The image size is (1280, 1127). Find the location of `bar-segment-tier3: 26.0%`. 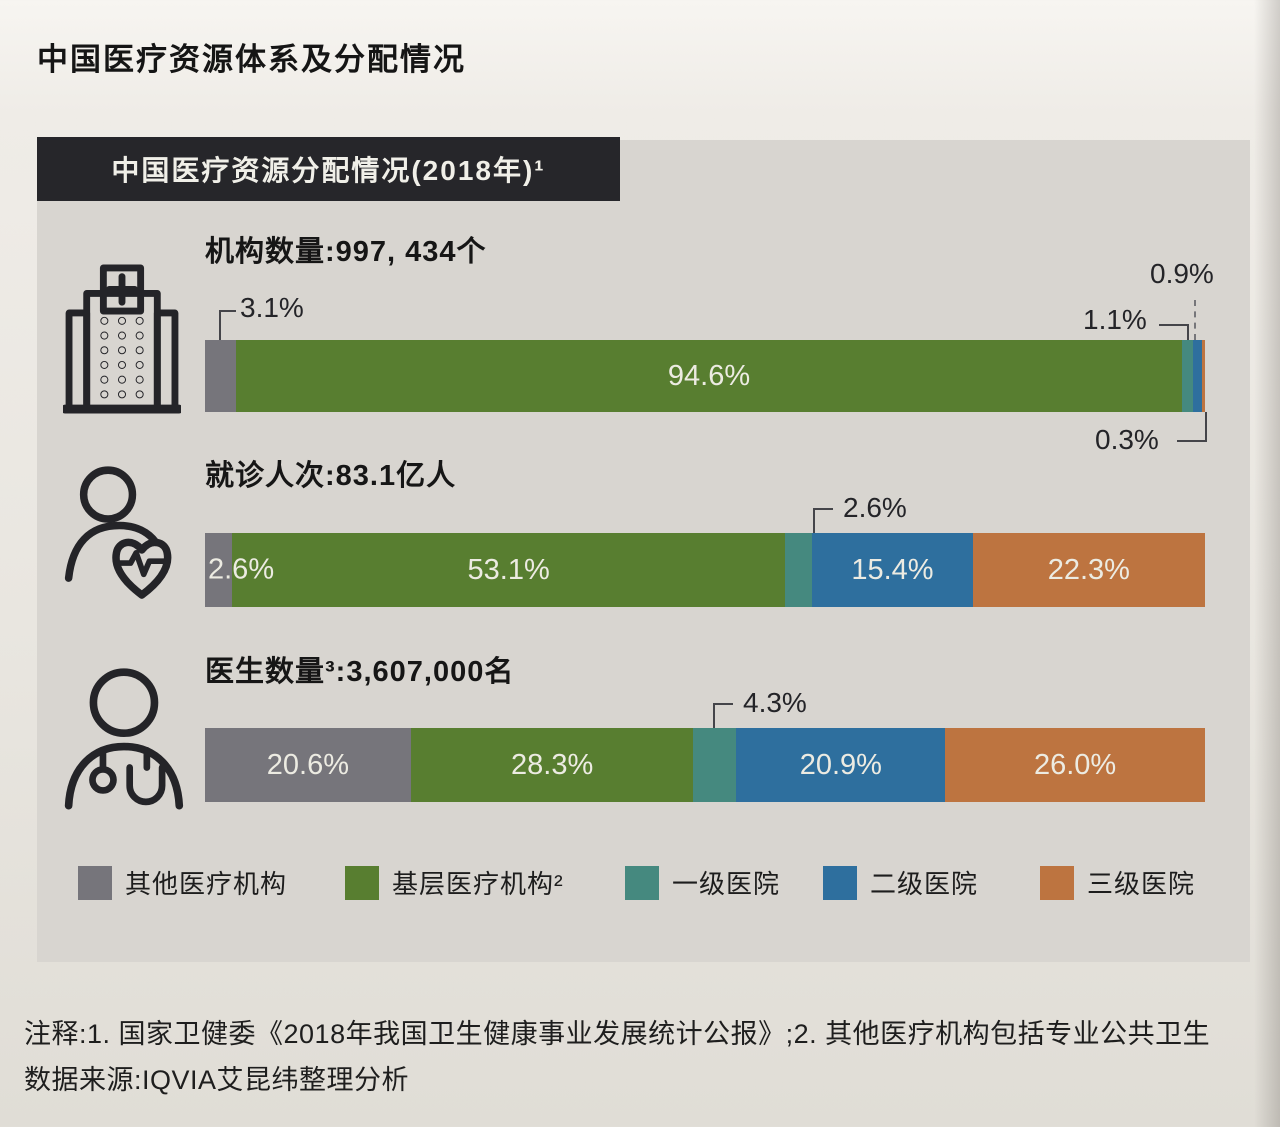

bar-segment-tier3: 26.0% is located at coordinates (1075, 765).